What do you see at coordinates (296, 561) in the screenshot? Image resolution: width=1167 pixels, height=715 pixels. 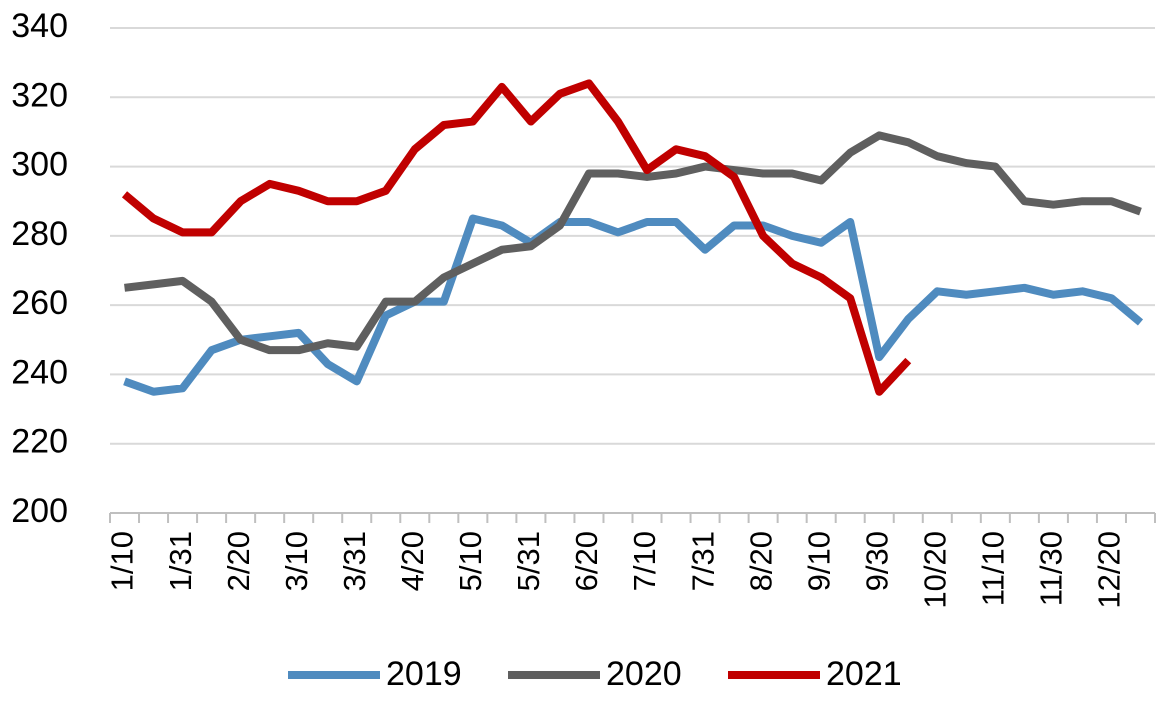 I see `x-tick-label: 3/10` at bounding box center [296, 561].